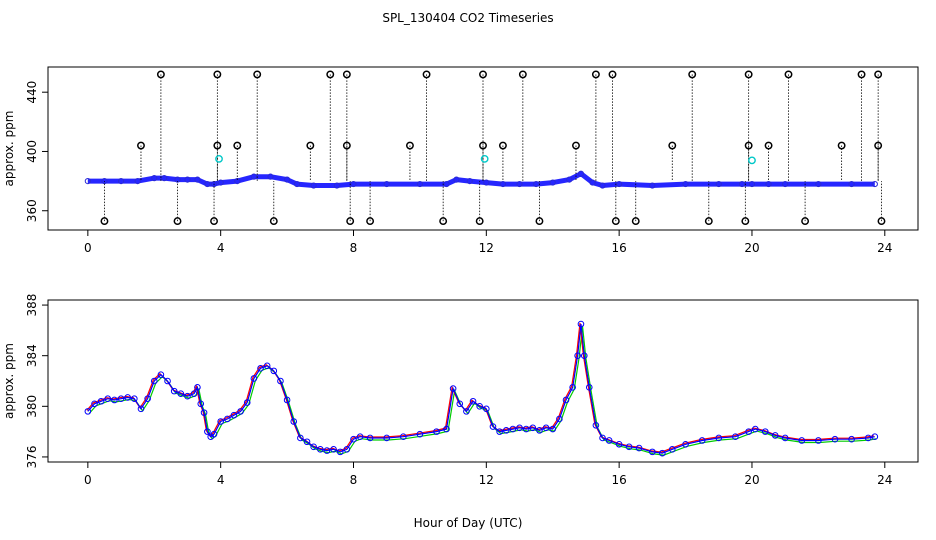 The width and height of the screenshot is (936, 540). I want to click on flagged-point, so click(752, 160).